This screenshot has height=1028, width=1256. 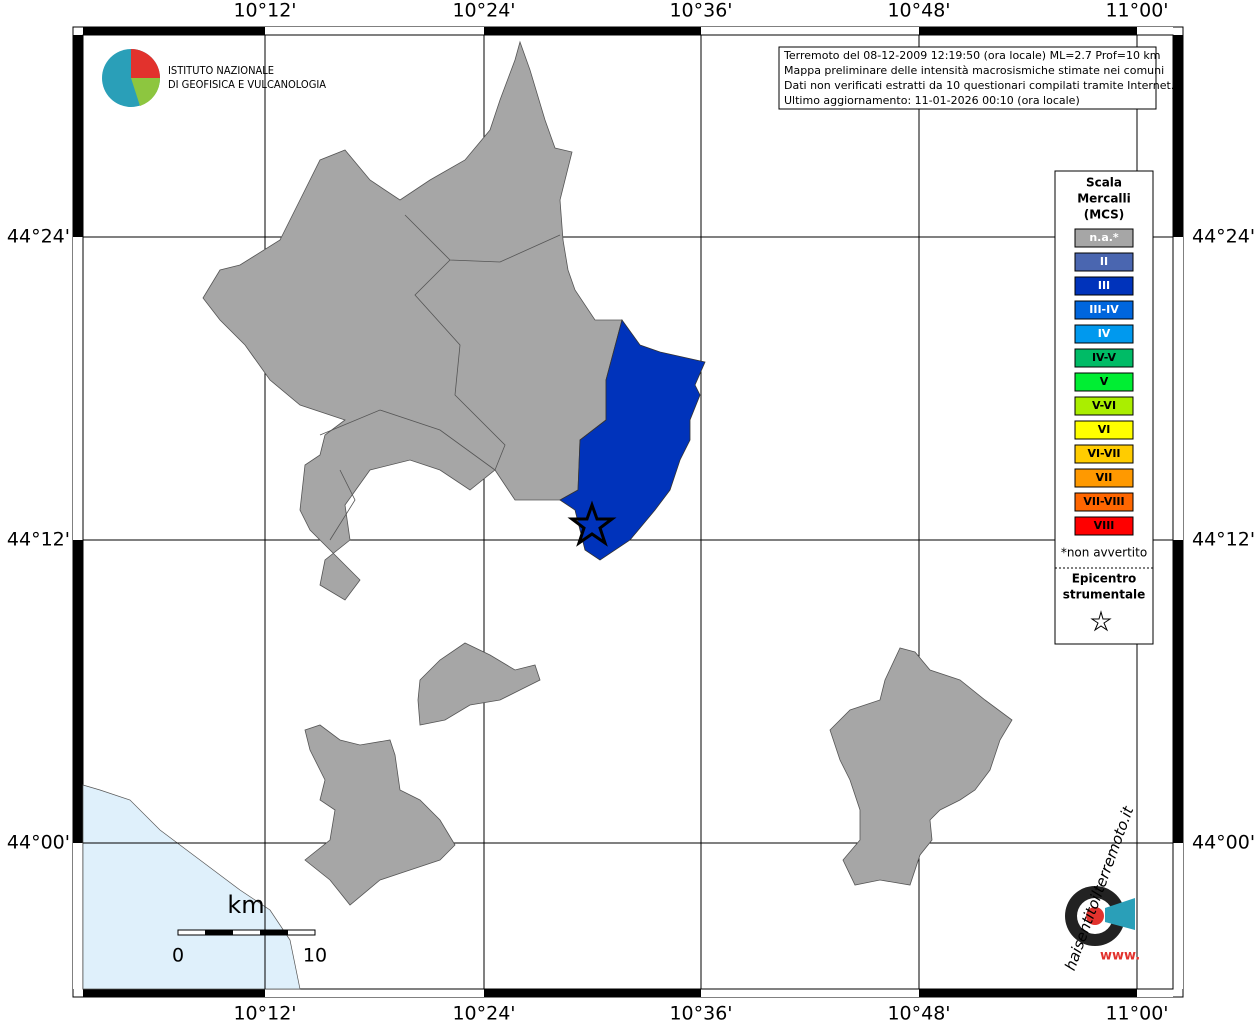 What do you see at coordinates (1120, 914) in the screenshot?
I see `site-logo-speaker` at bounding box center [1120, 914].